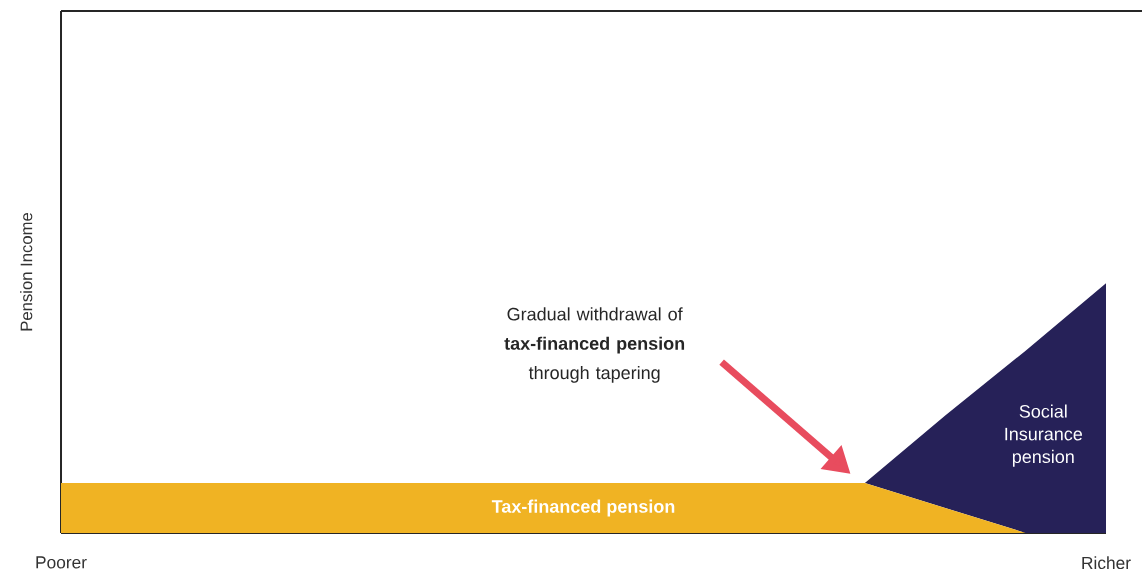 Image resolution: width=1142 pixels, height=574 pixels. Describe the element at coordinates (583, 508) in the screenshot. I see `series-label: Tax-financed pension` at that location.